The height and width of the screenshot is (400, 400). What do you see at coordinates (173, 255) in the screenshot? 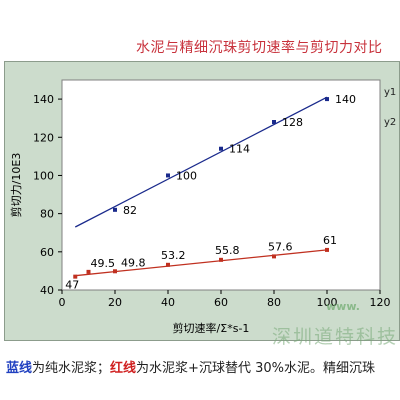
I see `data-label-y2-3: 53.2` at bounding box center [173, 255].